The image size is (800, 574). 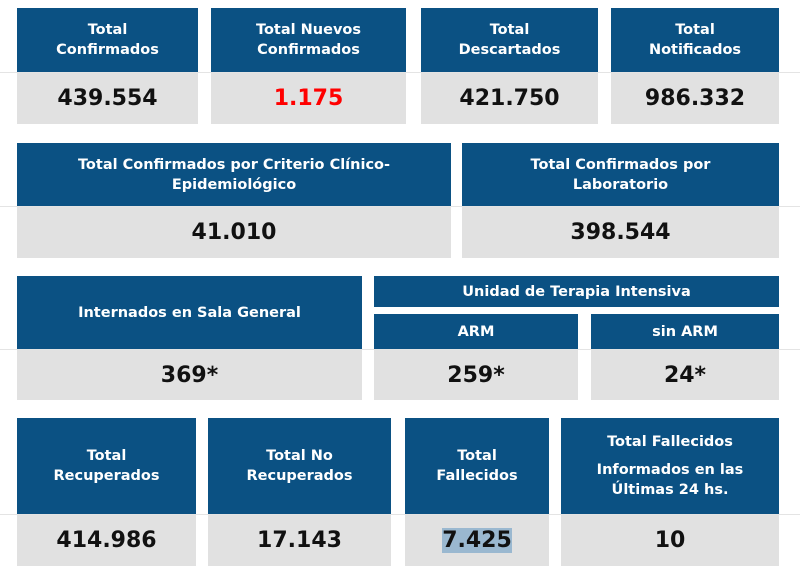 What do you see at coordinates (620, 174) in the screenshot?
I see `confirmados-laboratorio-header: Total Confirmados por Laboratorio` at bounding box center [620, 174].